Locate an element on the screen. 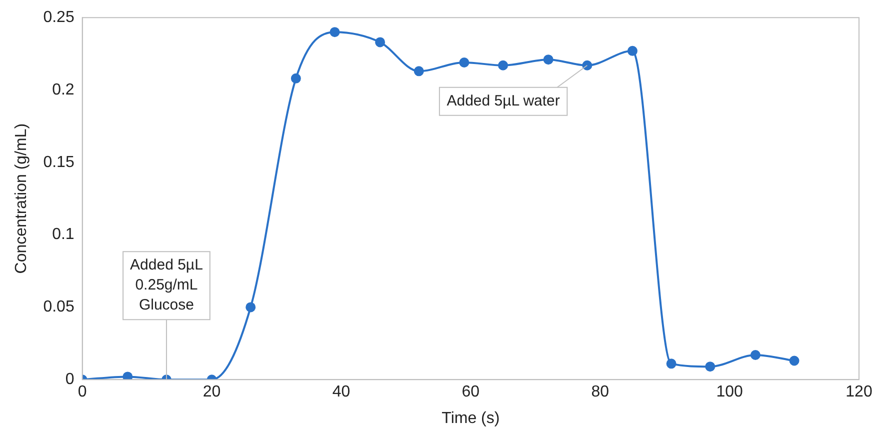 The width and height of the screenshot is (889, 432). annotation: Added 5µL water is located at coordinates (503, 101).